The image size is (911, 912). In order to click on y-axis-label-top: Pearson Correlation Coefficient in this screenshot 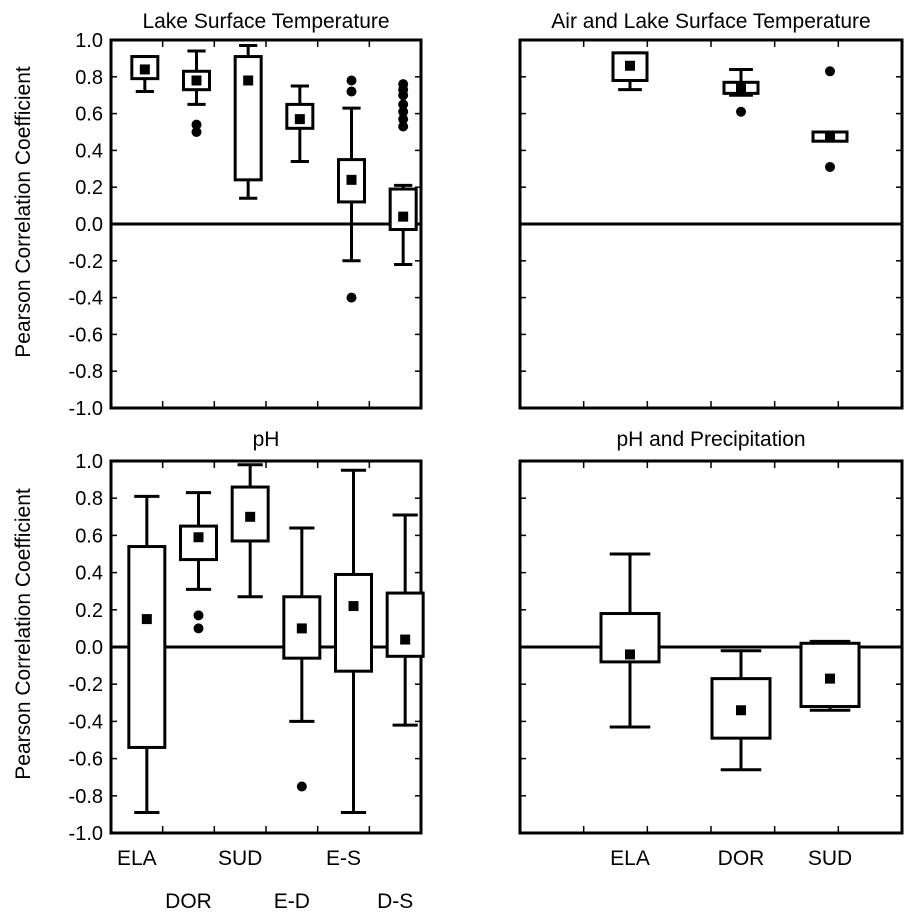, I will do `click(23, 212)`.